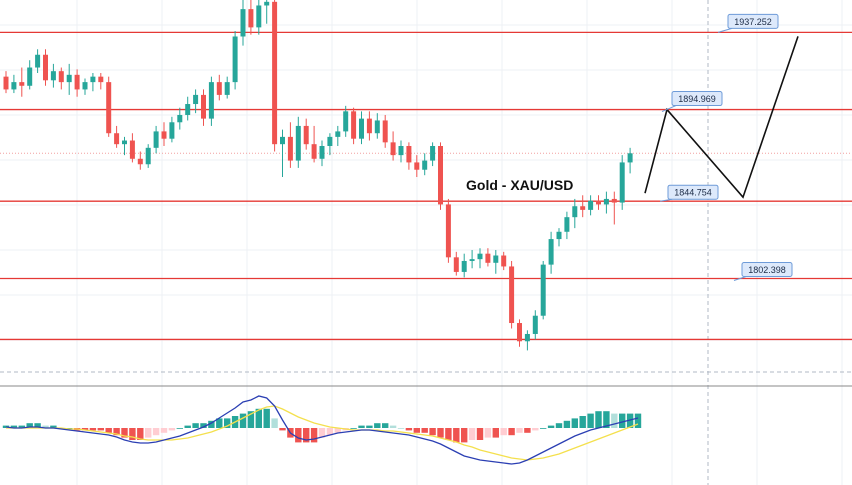 The width and height of the screenshot is (852, 485). What do you see at coordinates (721, 117) in the screenshot?
I see `projection-line` at bounding box center [721, 117].